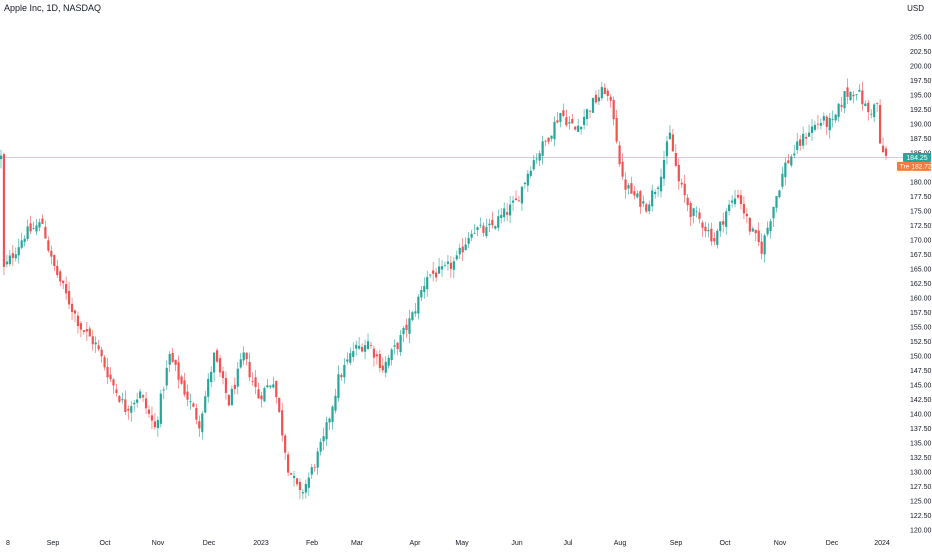 This screenshot has height=555, width=932. I want to click on time-tick-label: Mar, so click(357, 543).